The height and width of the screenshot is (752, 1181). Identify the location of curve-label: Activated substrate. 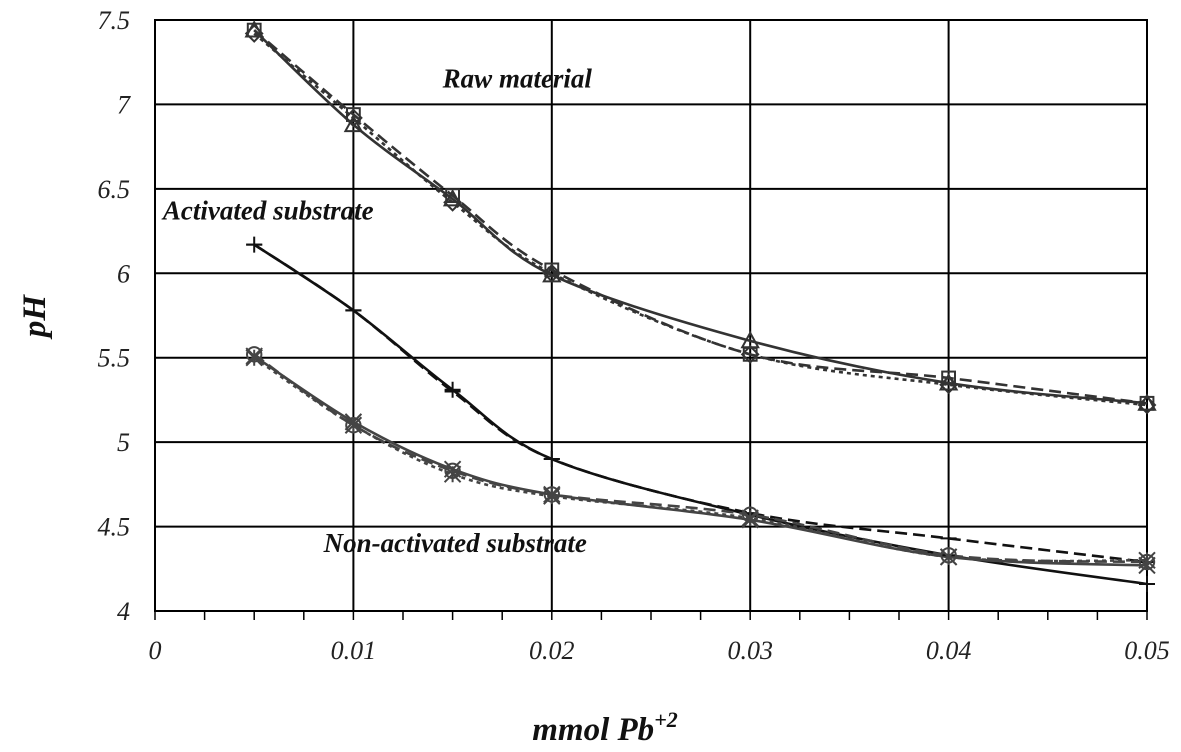
(267, 210).